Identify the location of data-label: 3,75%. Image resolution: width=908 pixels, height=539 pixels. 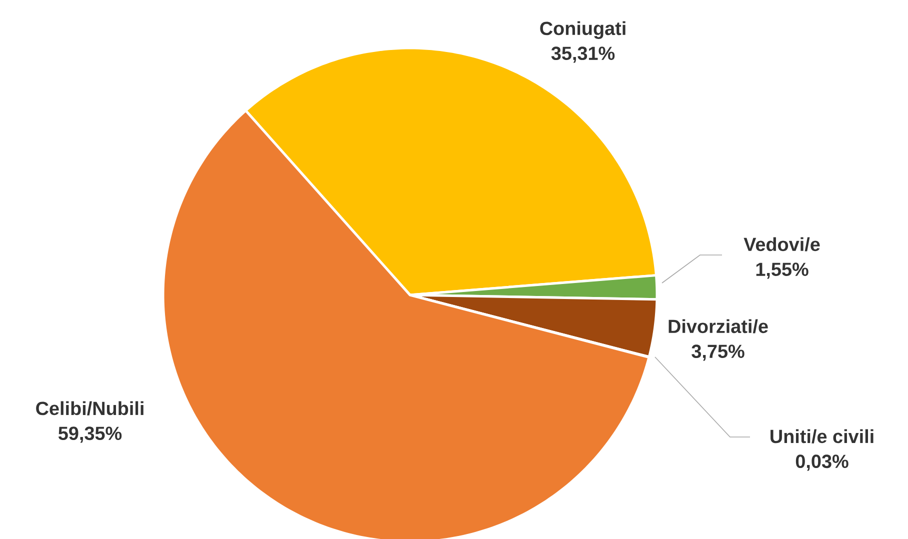
(718, 352).